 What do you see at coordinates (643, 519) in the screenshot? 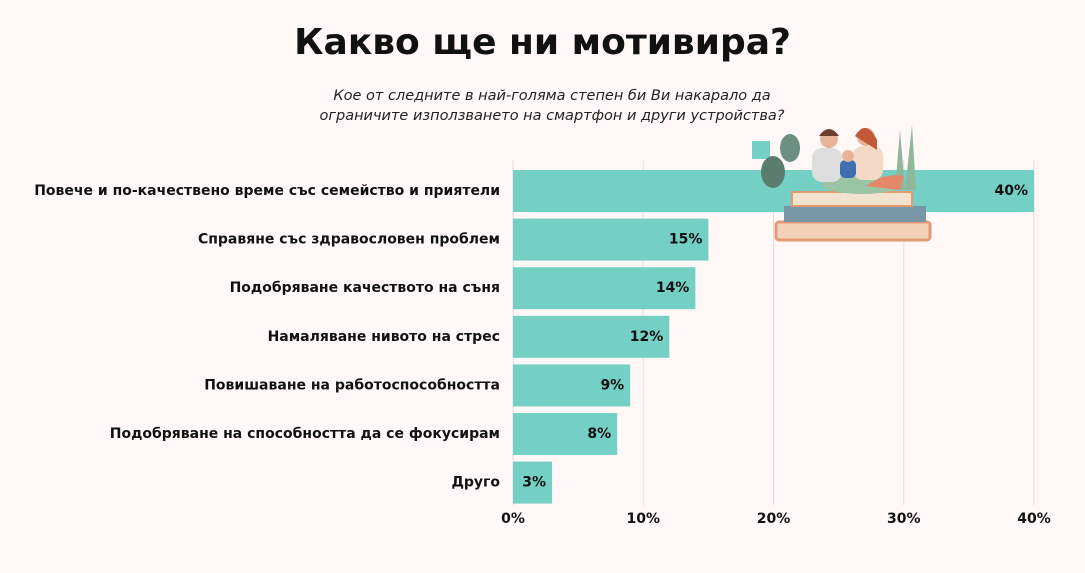
I see `x-tick-label: 10%` at bounding box center [643, 519].